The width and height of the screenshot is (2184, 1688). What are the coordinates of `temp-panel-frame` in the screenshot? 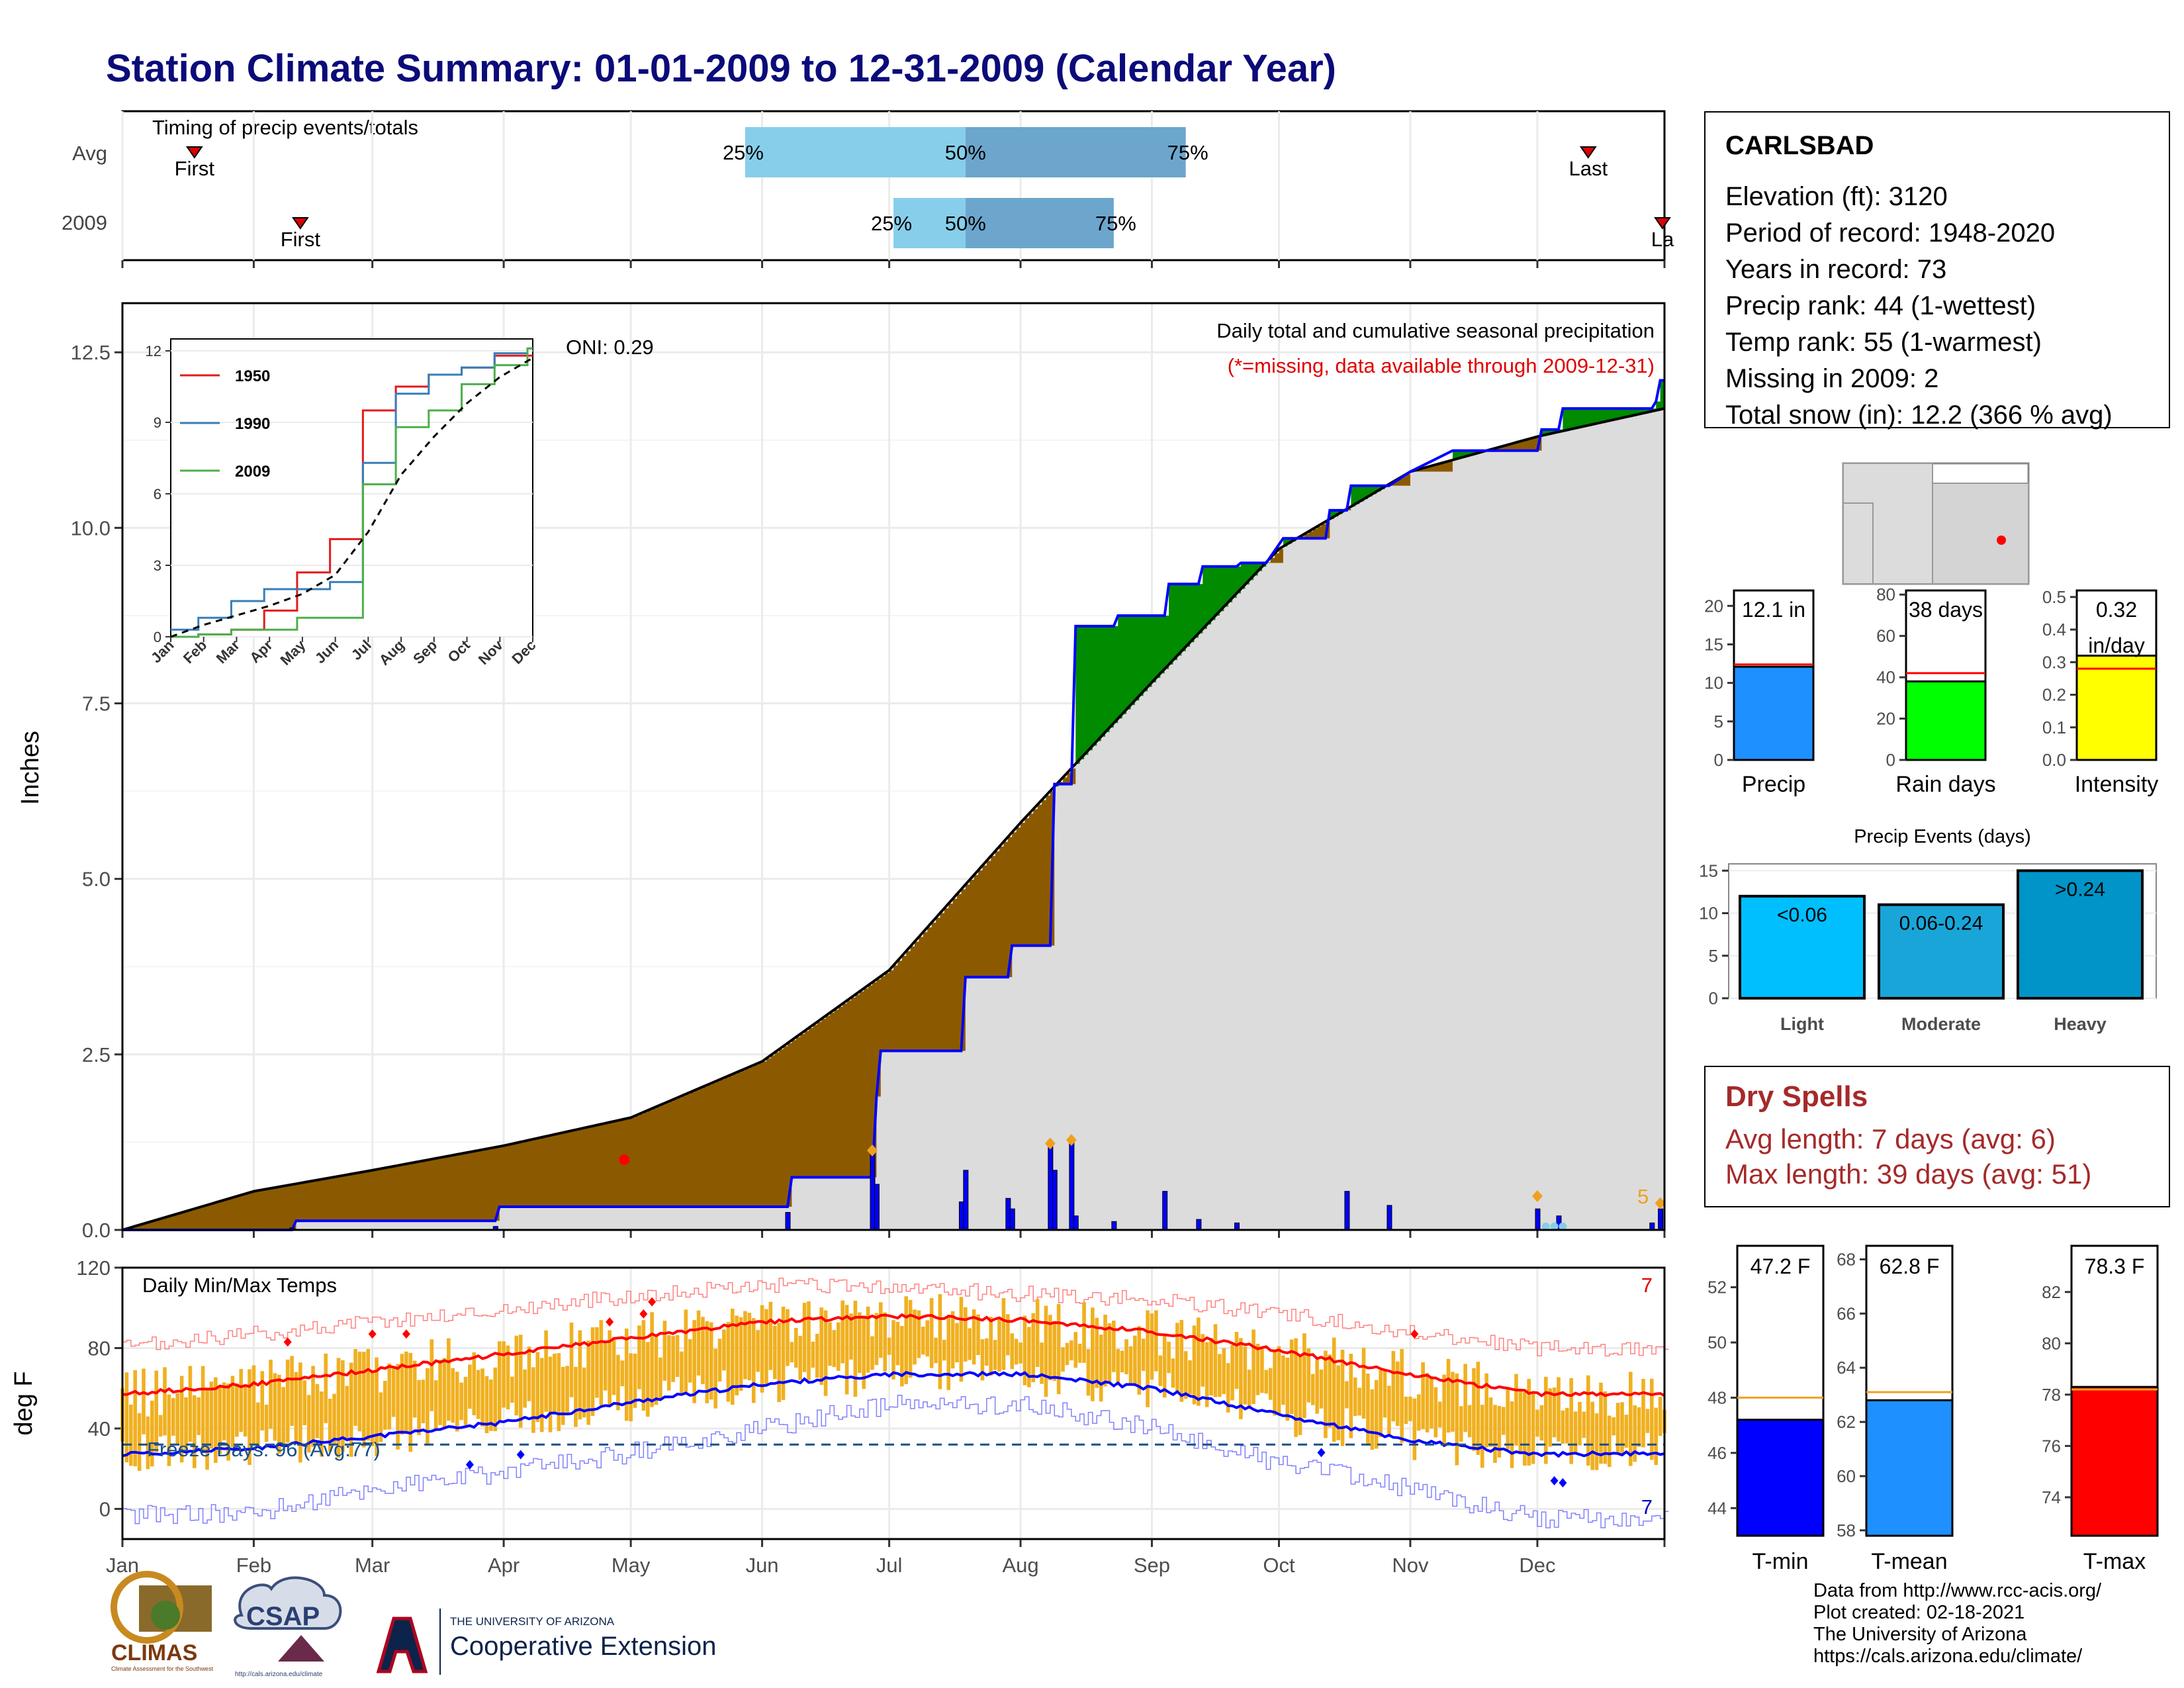 It's located at (893, 1403).